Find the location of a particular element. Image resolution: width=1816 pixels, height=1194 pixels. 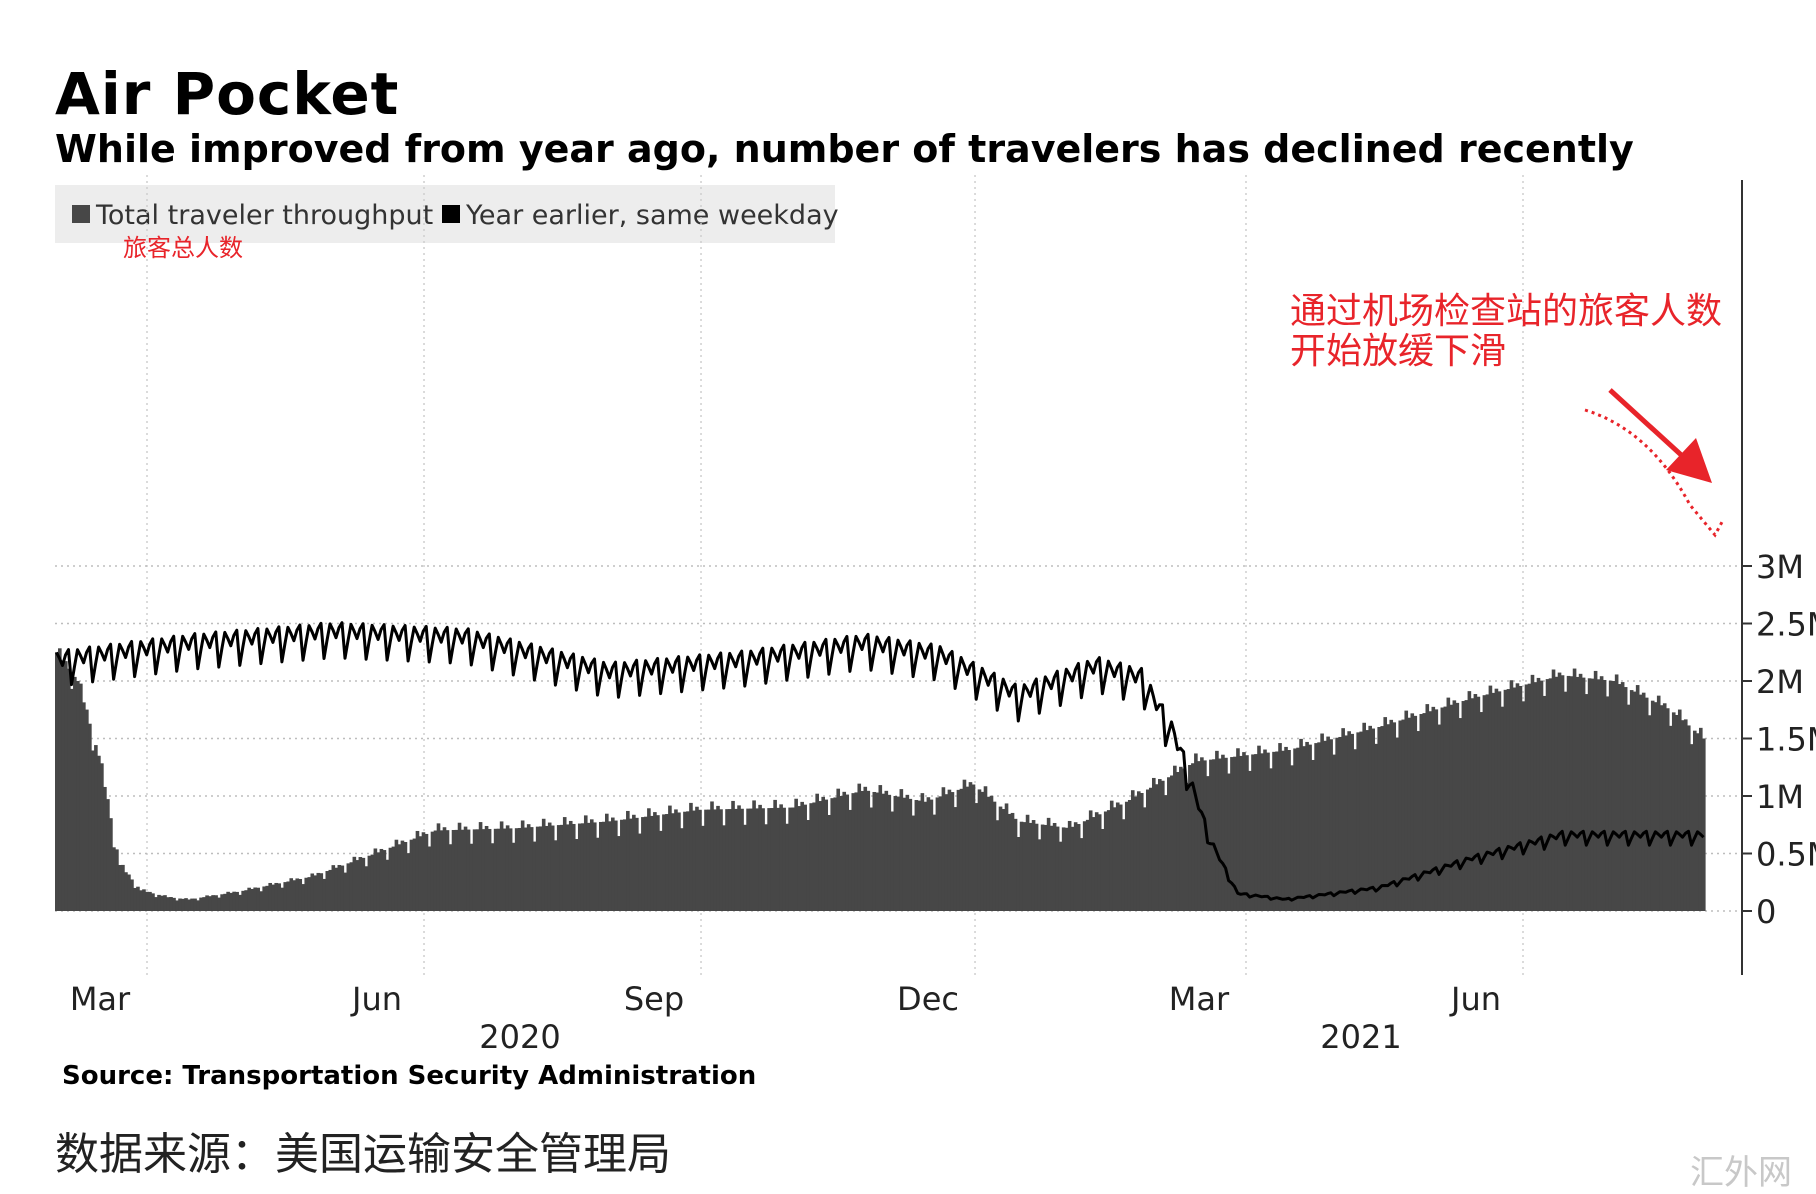

x-tick-label: Dec is located at coordinates (928, 999).